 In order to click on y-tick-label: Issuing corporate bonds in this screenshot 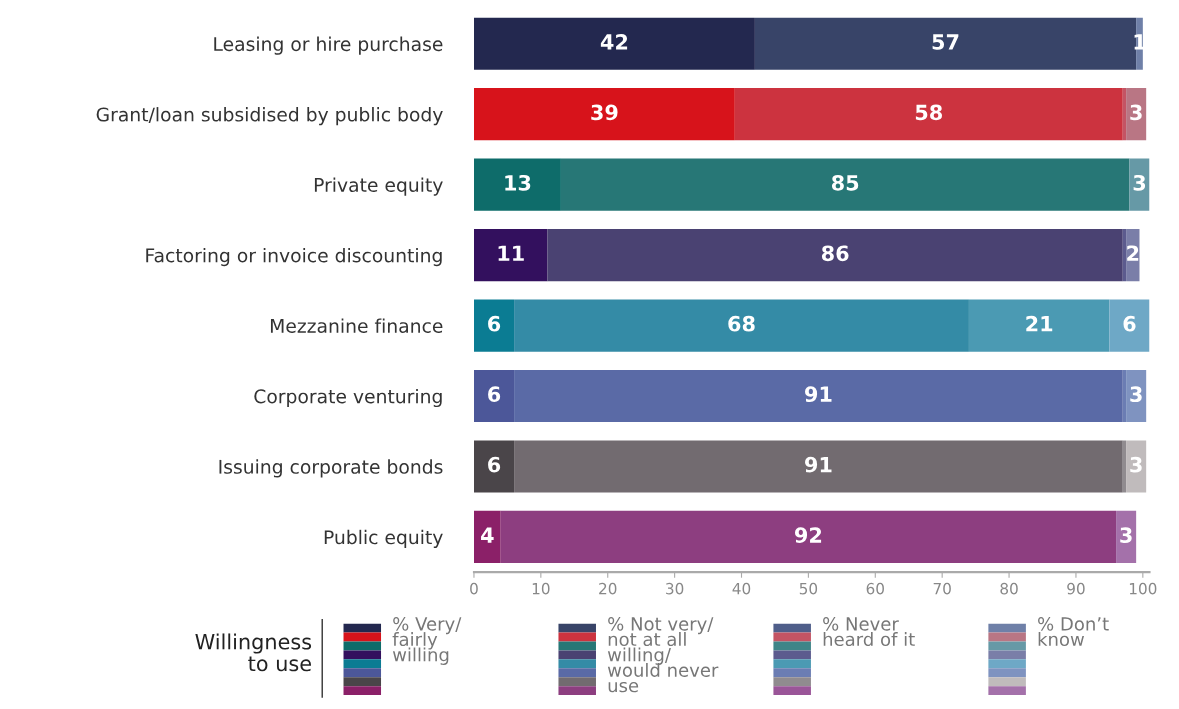, I will do `click(331, 468)`.